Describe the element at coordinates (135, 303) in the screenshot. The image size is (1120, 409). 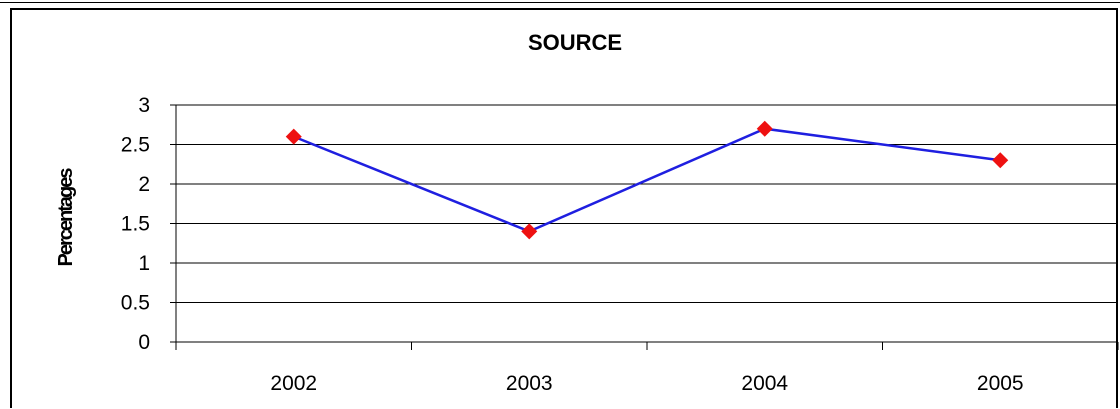
I see `y-tick-label: 0.5` at that location.